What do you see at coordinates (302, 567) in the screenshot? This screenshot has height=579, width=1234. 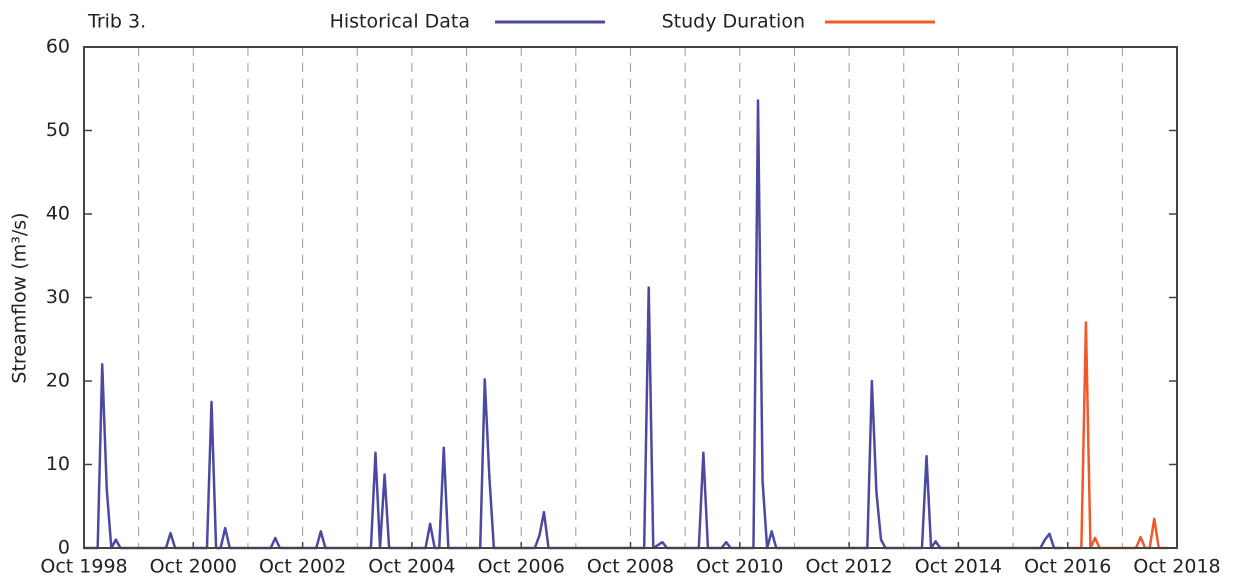 I see `x-tick-label: Oct 2002` at bounding box center [302, 567].